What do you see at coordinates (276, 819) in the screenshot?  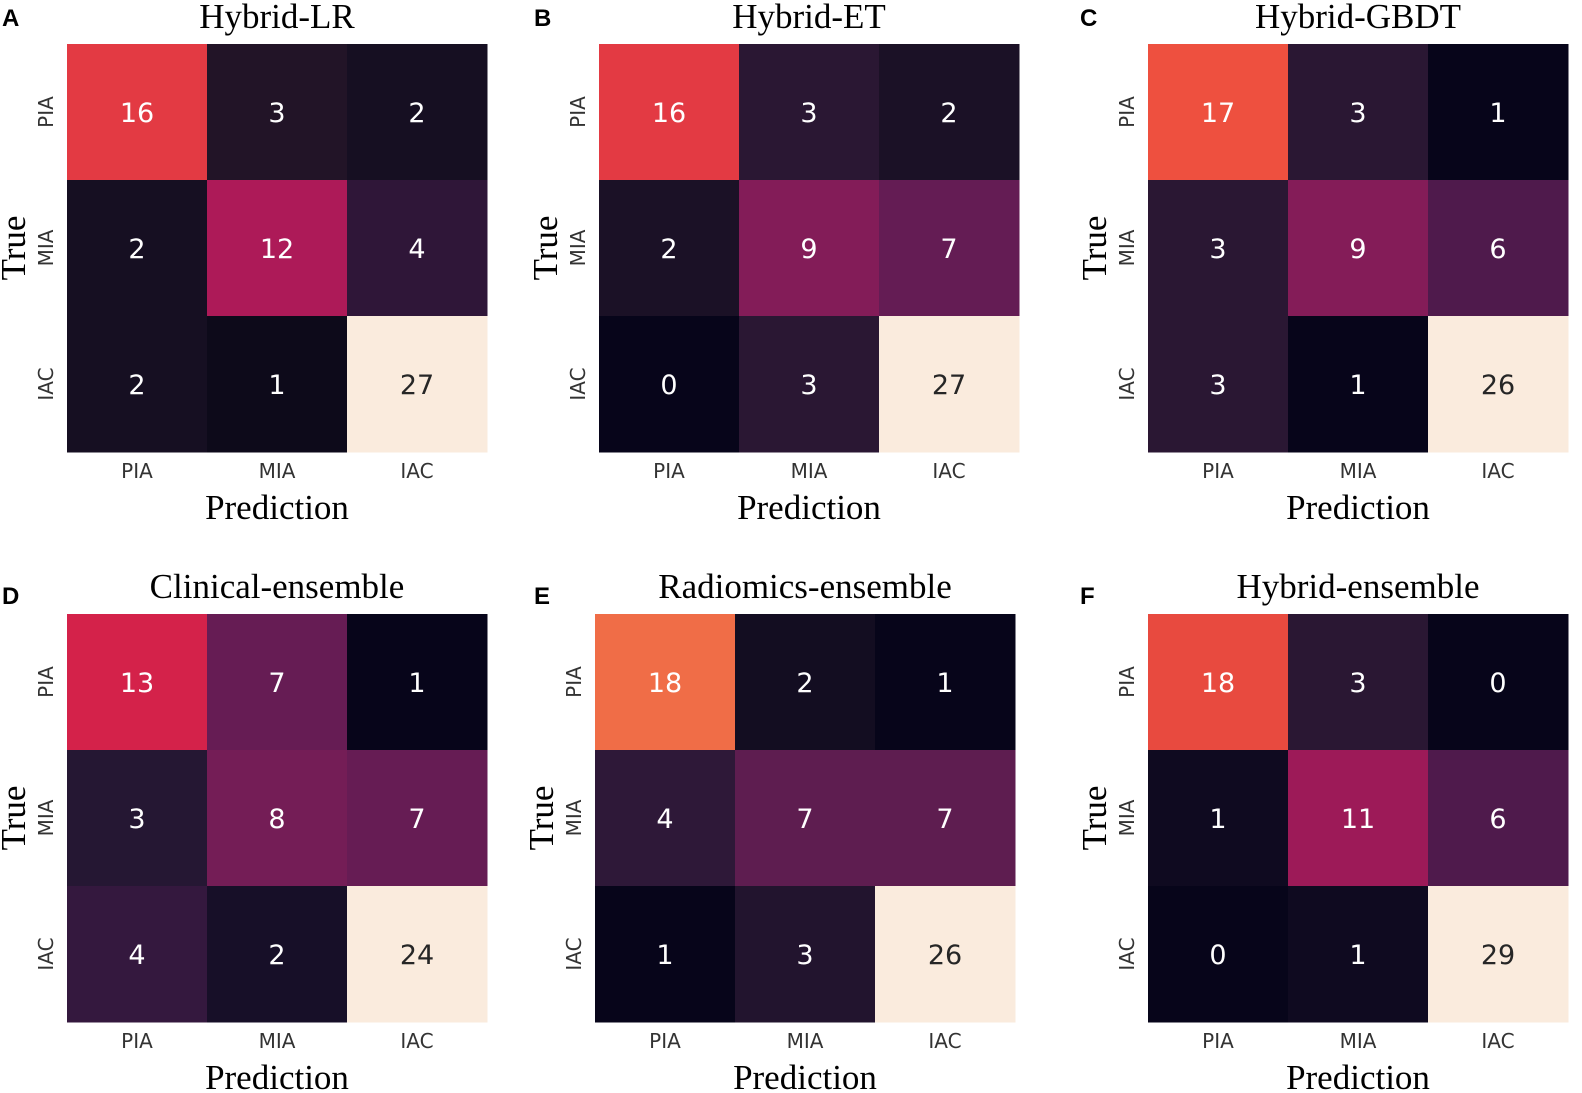 I see `cell-value-label: 8` at bounding box center [276, 819].